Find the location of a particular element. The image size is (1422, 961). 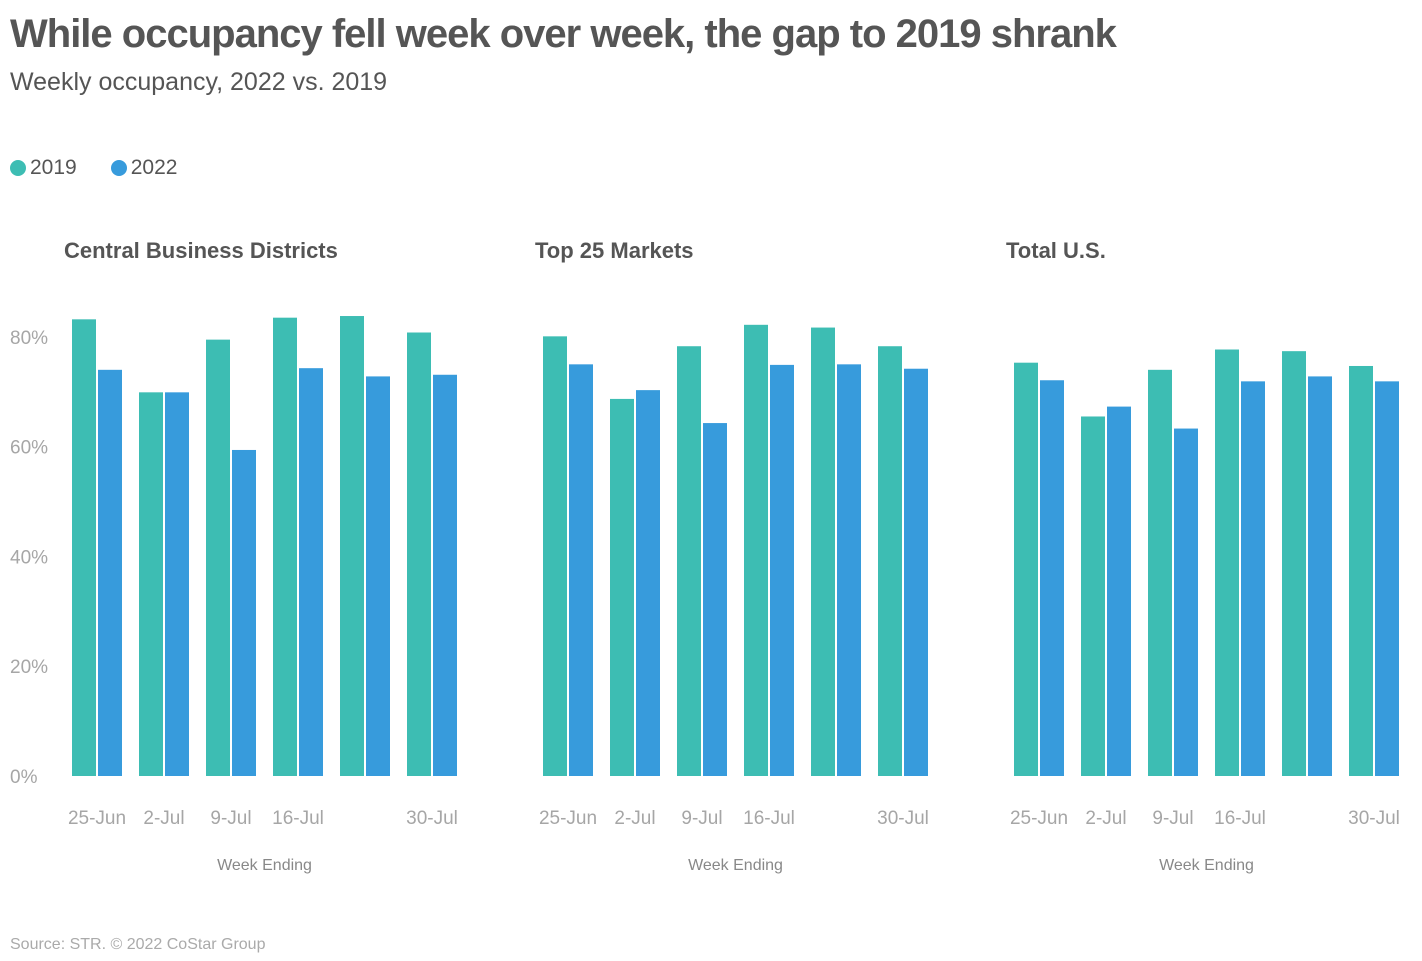

chart-subtitle: Weekly occupancy, 2022 vs. 2019 is located at coordinates (199, 82).